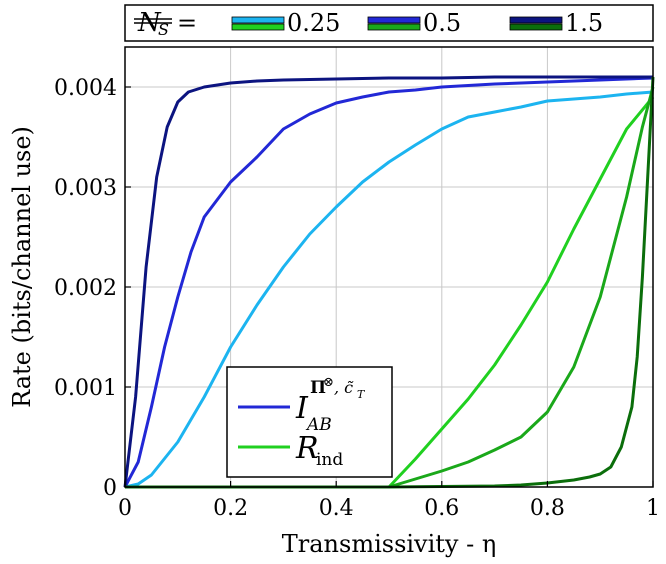 The width and height of the screenshot is (666, 564). I want to click on svg-text: Π, so click(318, 388).